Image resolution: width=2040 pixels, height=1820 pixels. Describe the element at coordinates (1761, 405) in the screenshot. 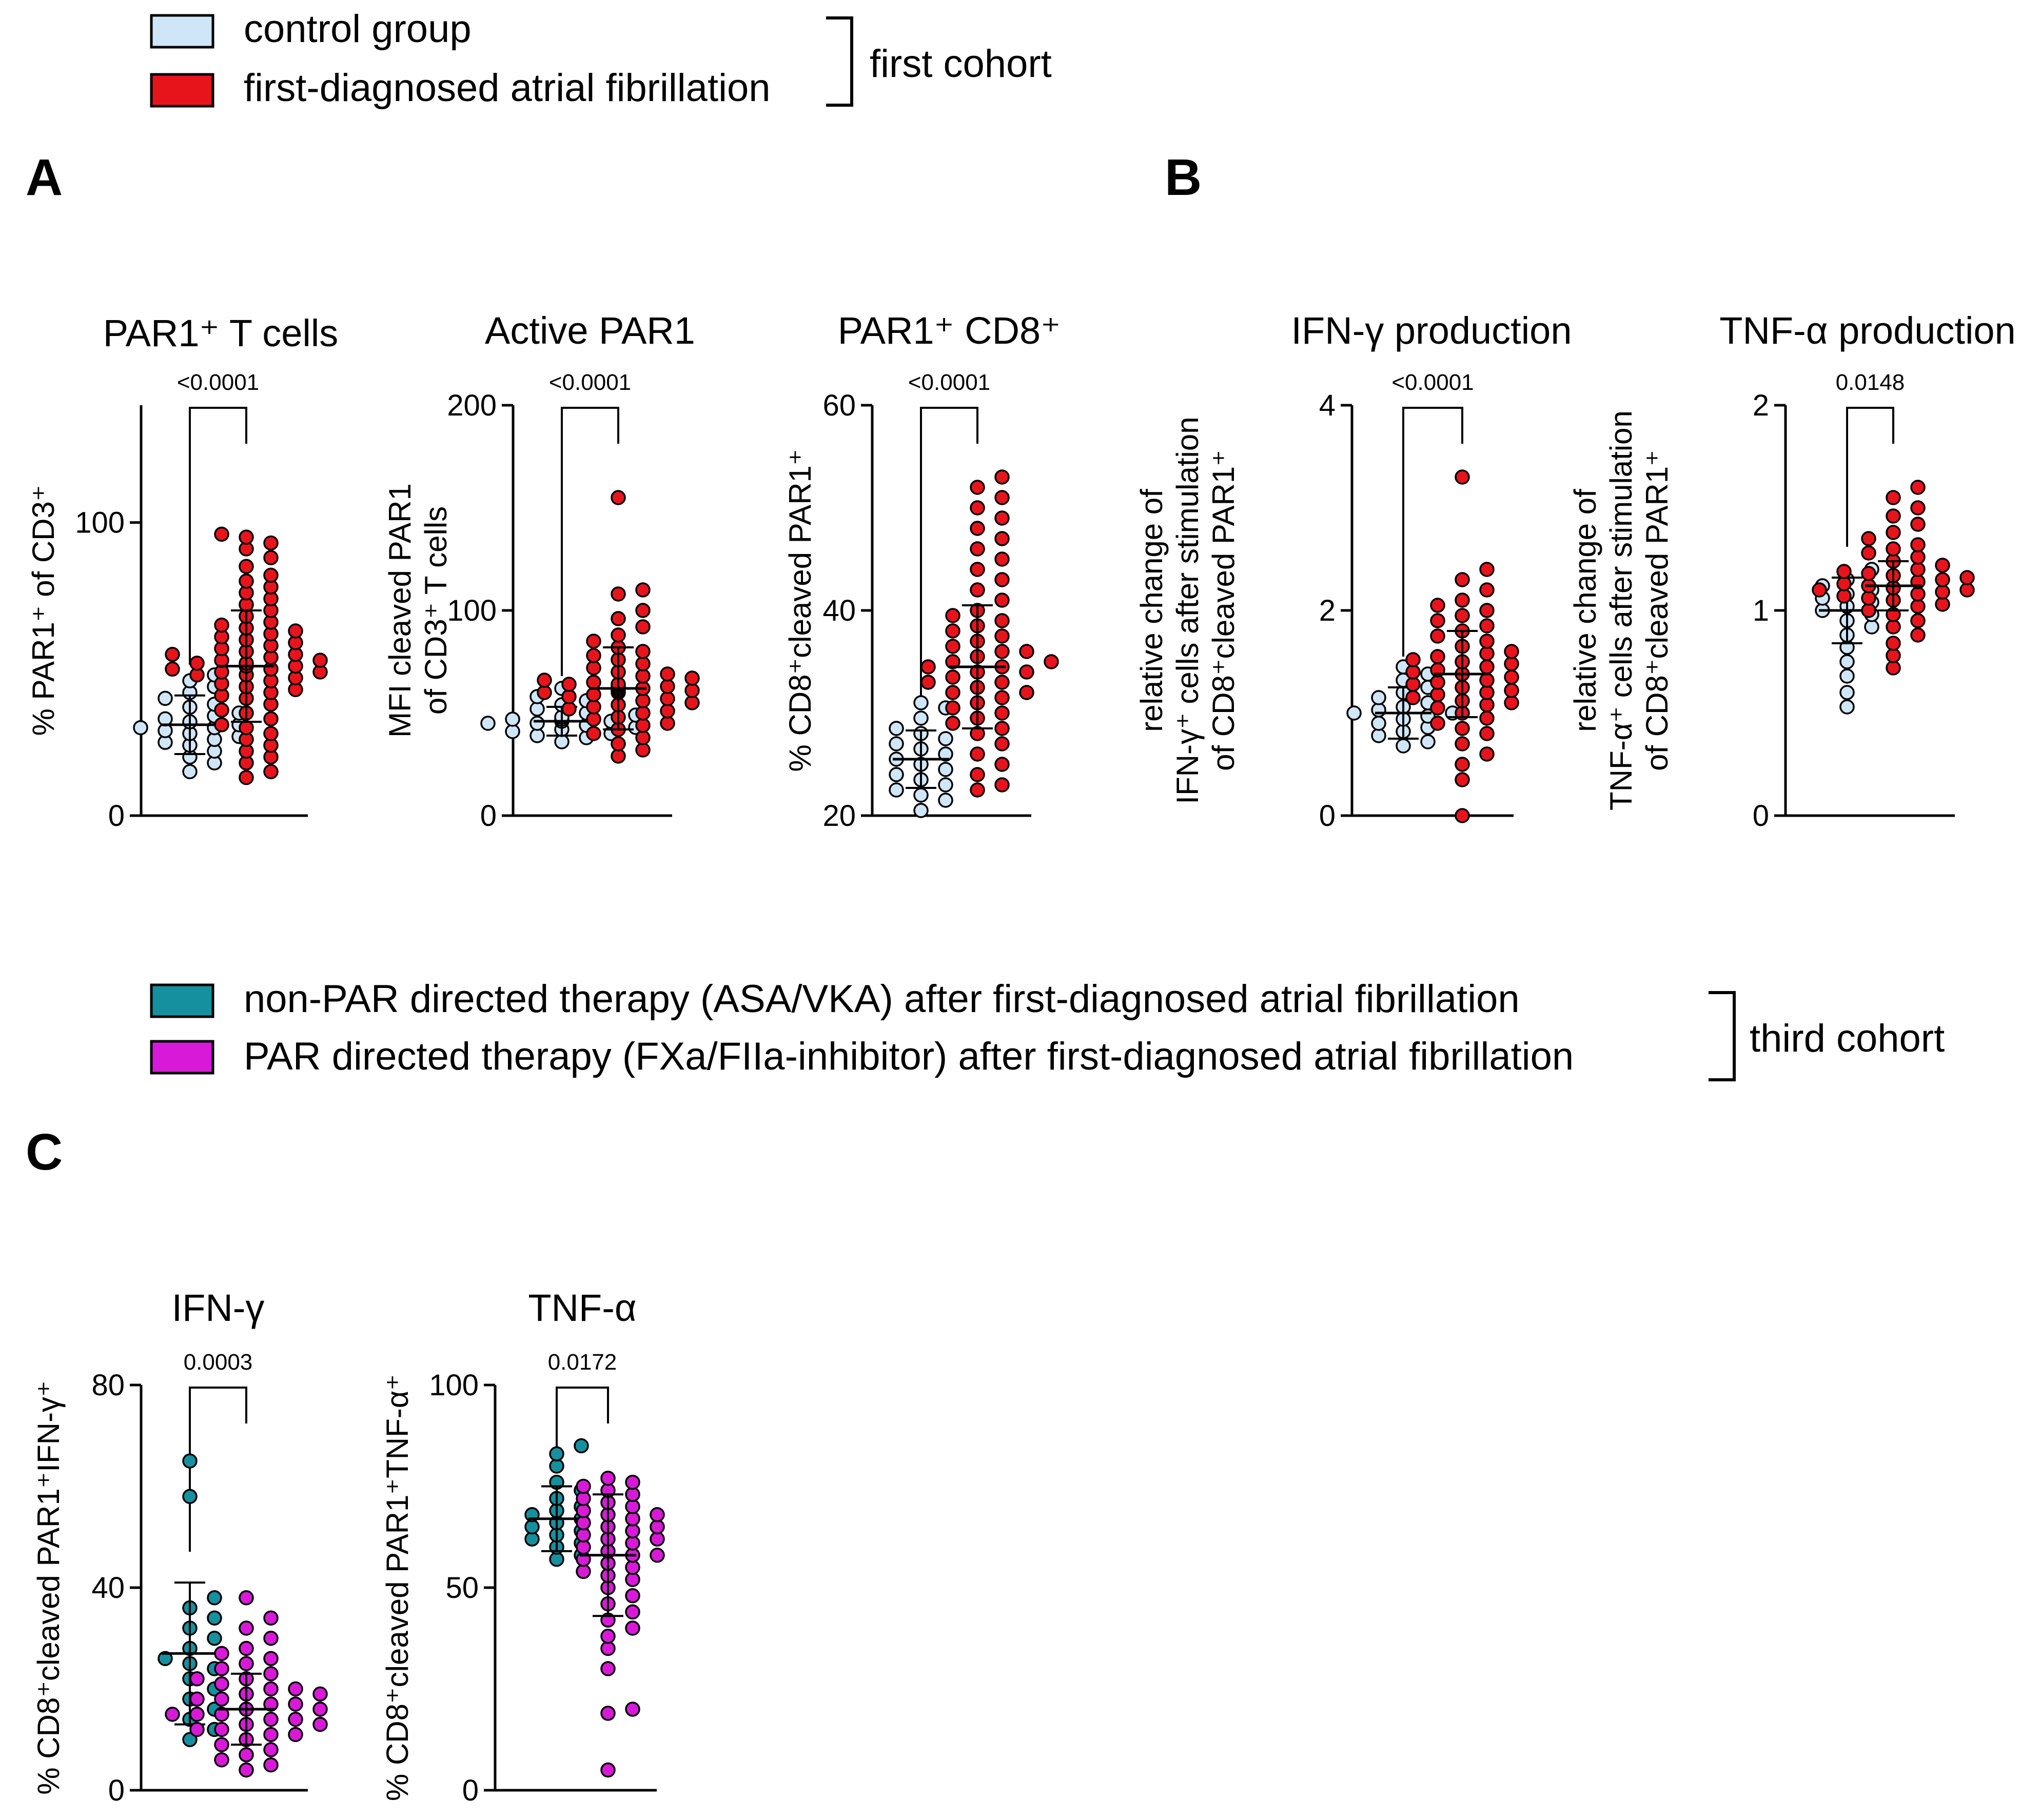

I see `y-tick-label: 2` at that location.